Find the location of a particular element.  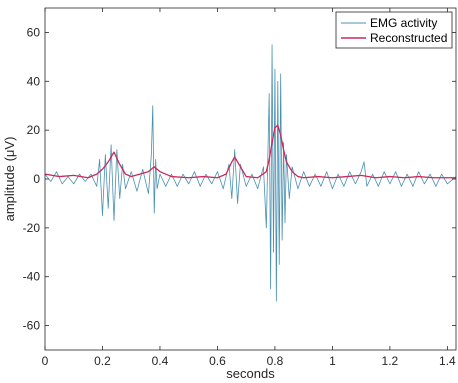

y-tick-label: 60 is located at coordinates (34, 32).